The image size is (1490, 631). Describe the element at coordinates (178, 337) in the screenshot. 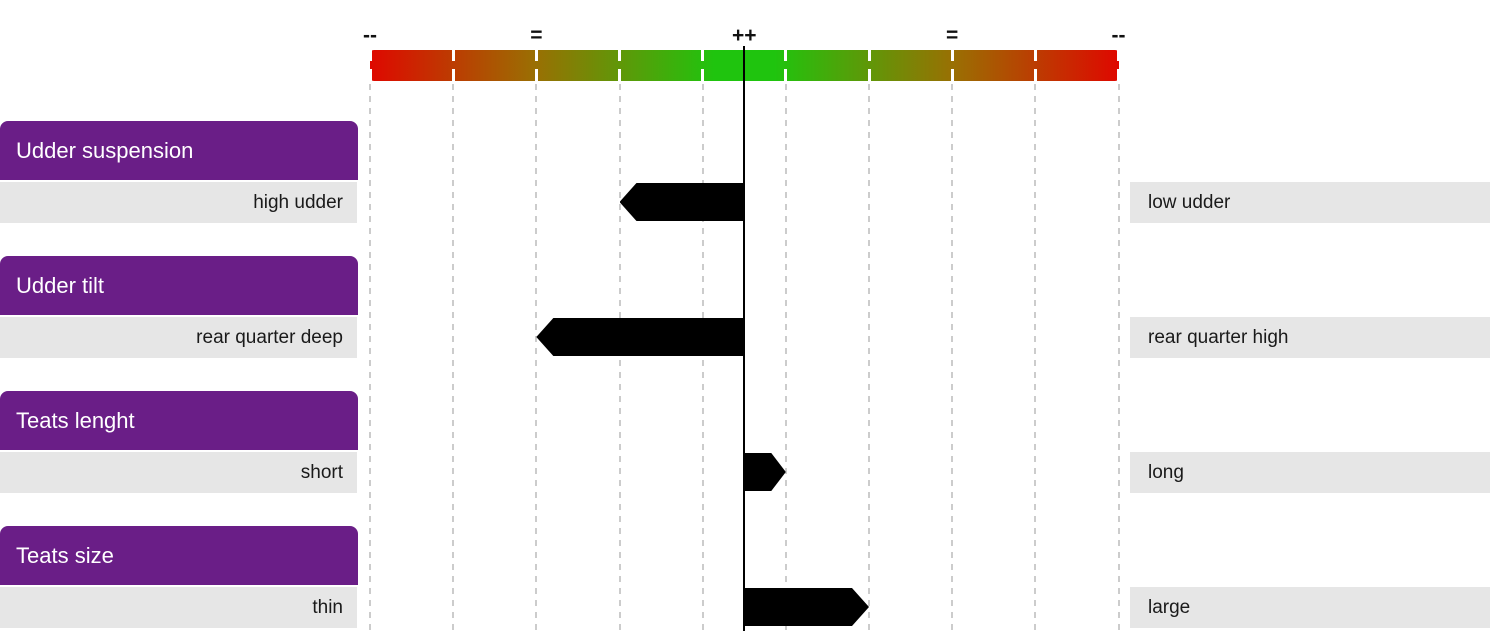

I see `trait-left-label: rear quarter deep` at that location.